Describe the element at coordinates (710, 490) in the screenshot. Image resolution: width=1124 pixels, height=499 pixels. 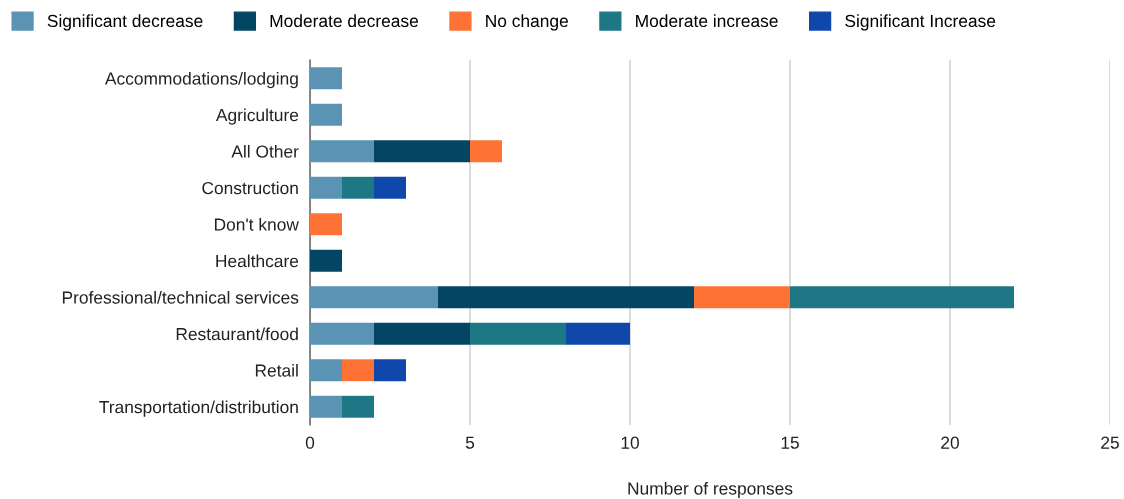
I see `x-axis-title: Number of responses` at that location.